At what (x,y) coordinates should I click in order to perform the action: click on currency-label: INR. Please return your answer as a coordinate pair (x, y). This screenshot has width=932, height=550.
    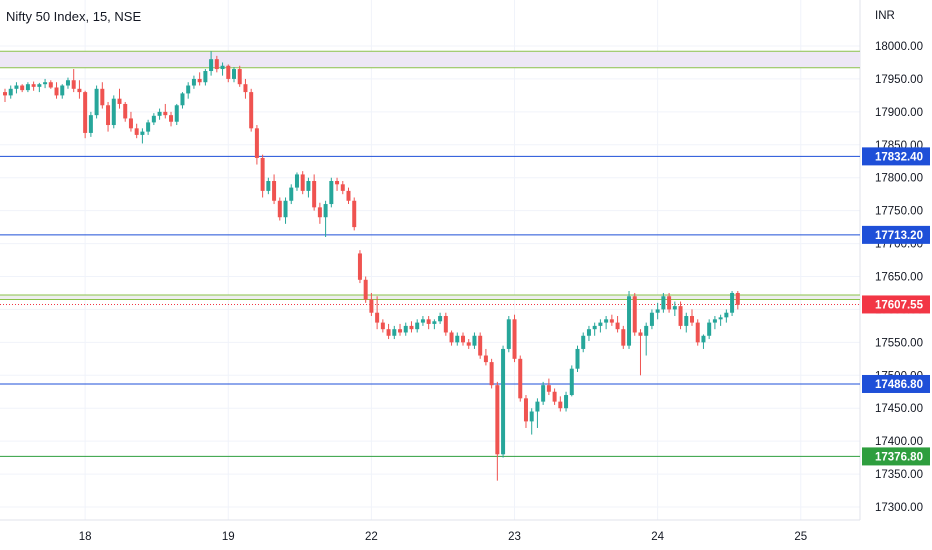
    Looking at the image, I should click on (885, 16).